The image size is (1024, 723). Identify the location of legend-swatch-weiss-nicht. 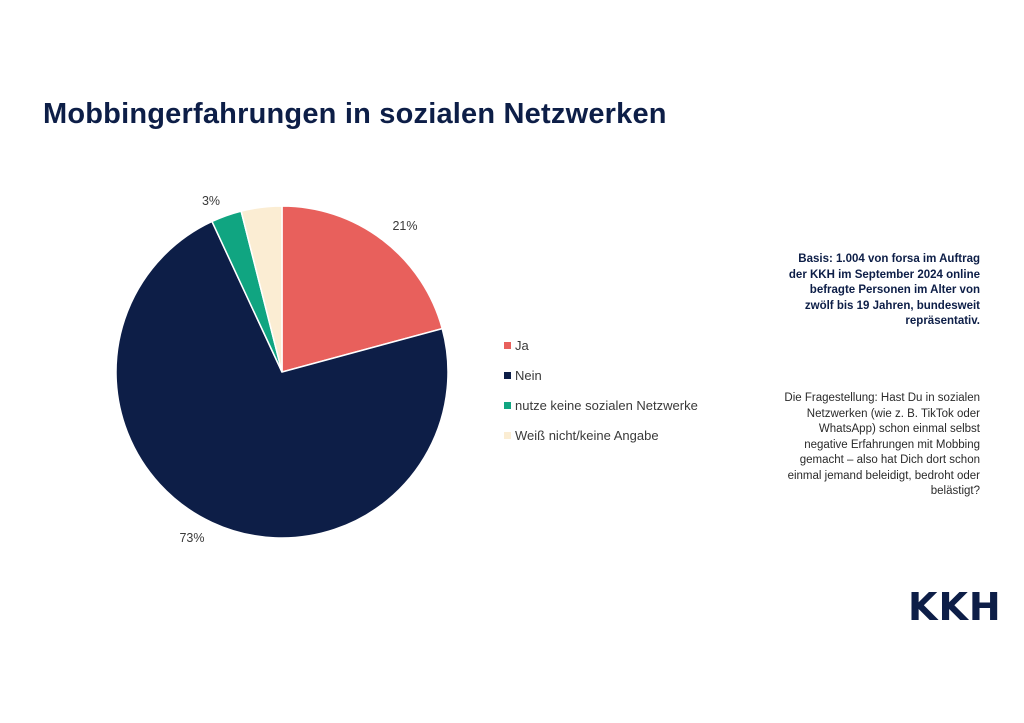
(507, 435).